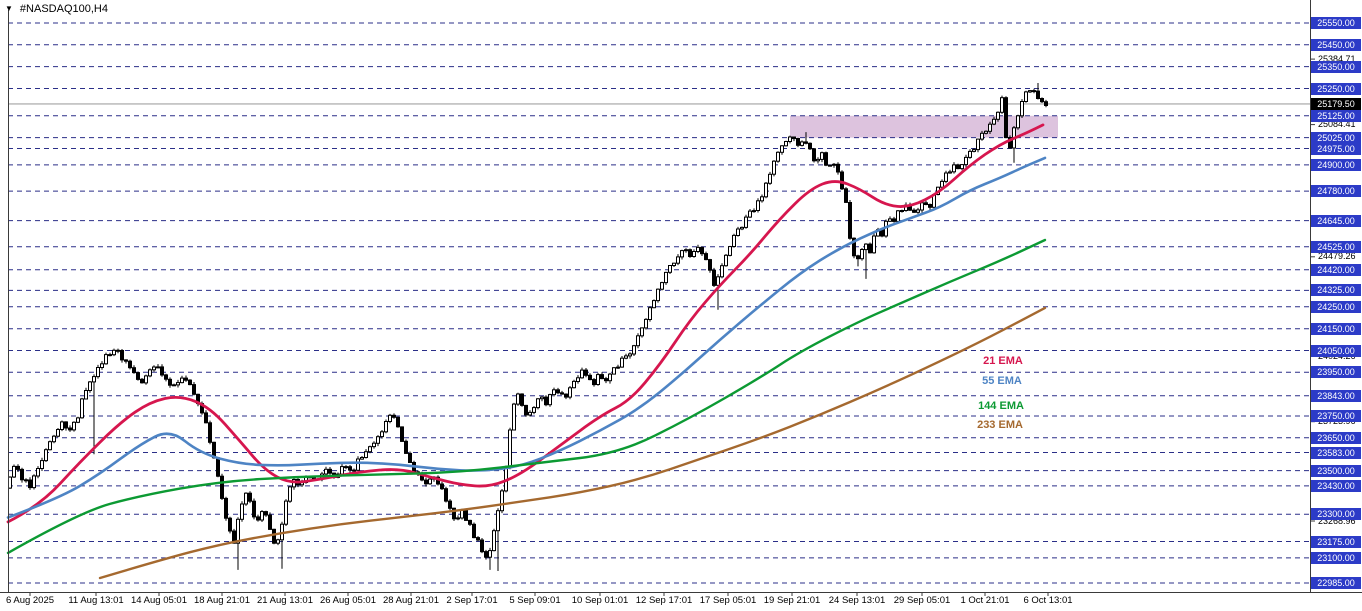 This screenshot has height=611, width=1362. Describe the element at coordinates (9, 8) in the screenshot. I see `symbol-dropdown-icon: ▼` at that location.